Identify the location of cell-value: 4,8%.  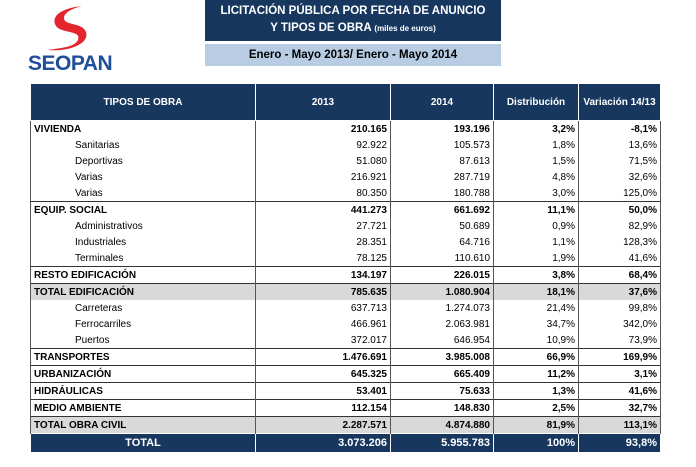
(536, 177).